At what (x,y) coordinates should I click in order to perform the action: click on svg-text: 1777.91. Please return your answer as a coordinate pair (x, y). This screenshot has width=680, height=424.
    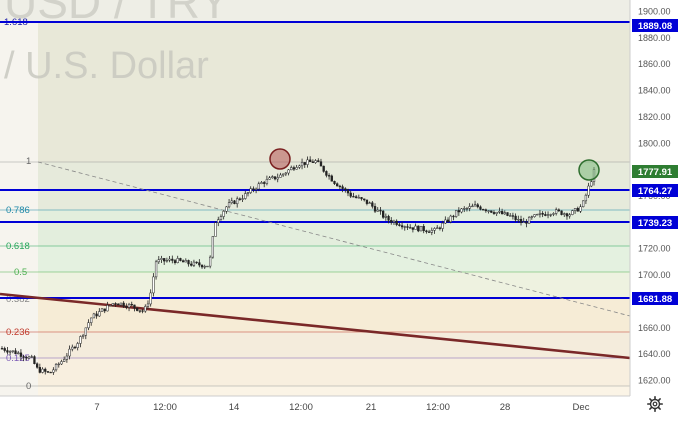
    Looking at the image, I should click on (655, 172).